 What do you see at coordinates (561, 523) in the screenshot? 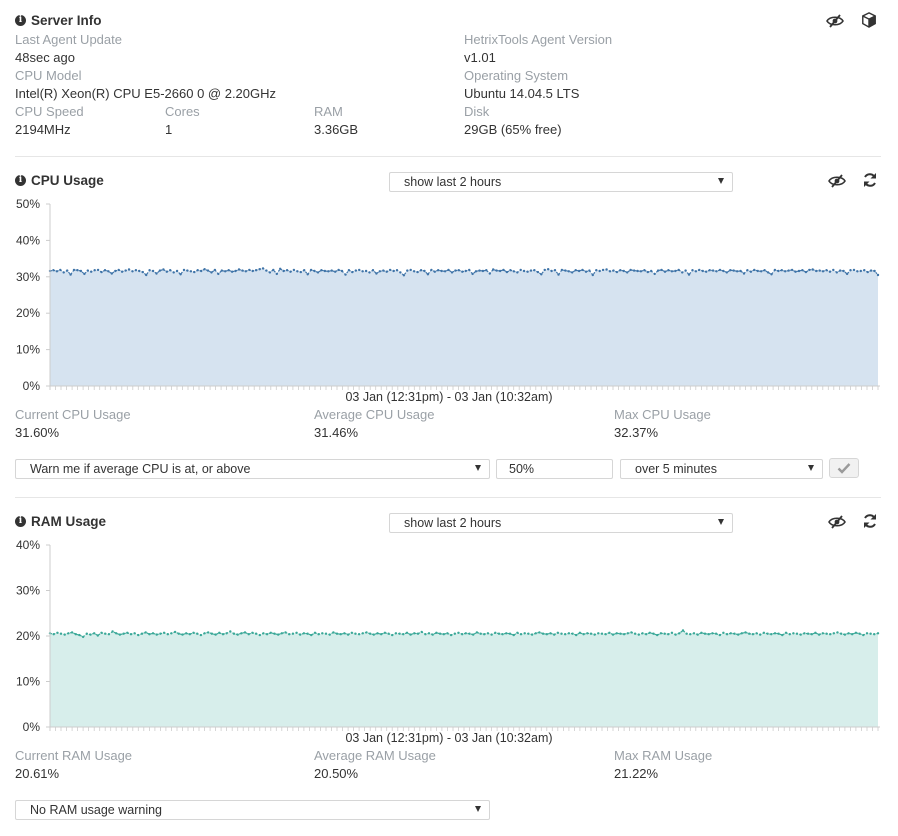
I see `ram-range-select: show last 2 hours` at bounding box center [561, 523].